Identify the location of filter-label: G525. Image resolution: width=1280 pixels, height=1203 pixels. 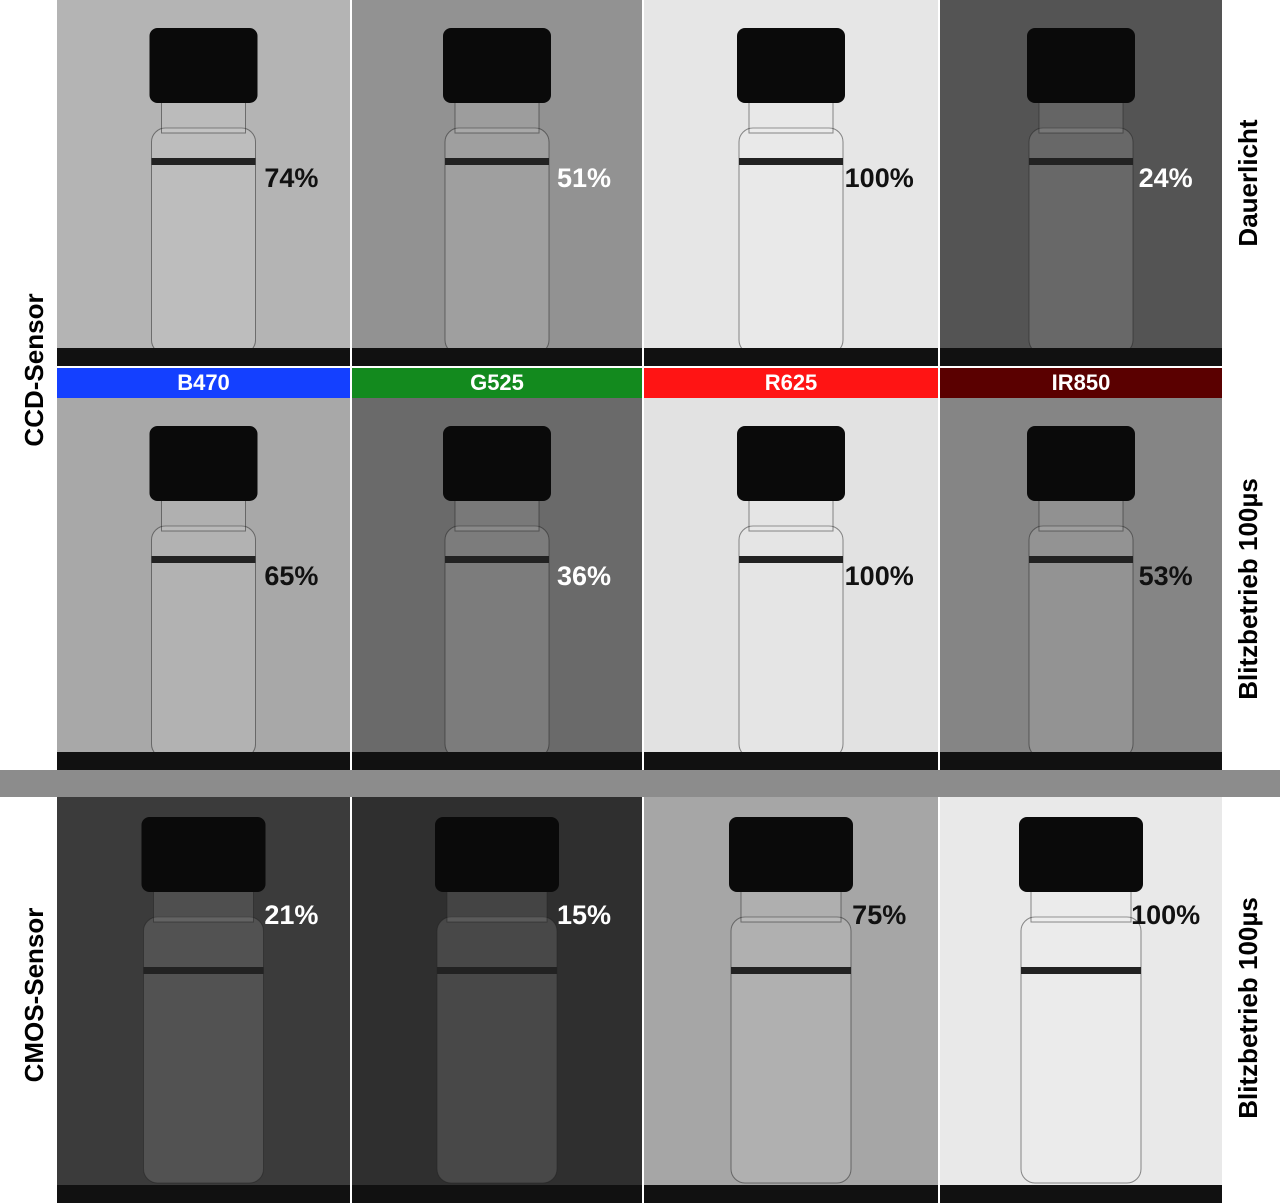
(497, 382).